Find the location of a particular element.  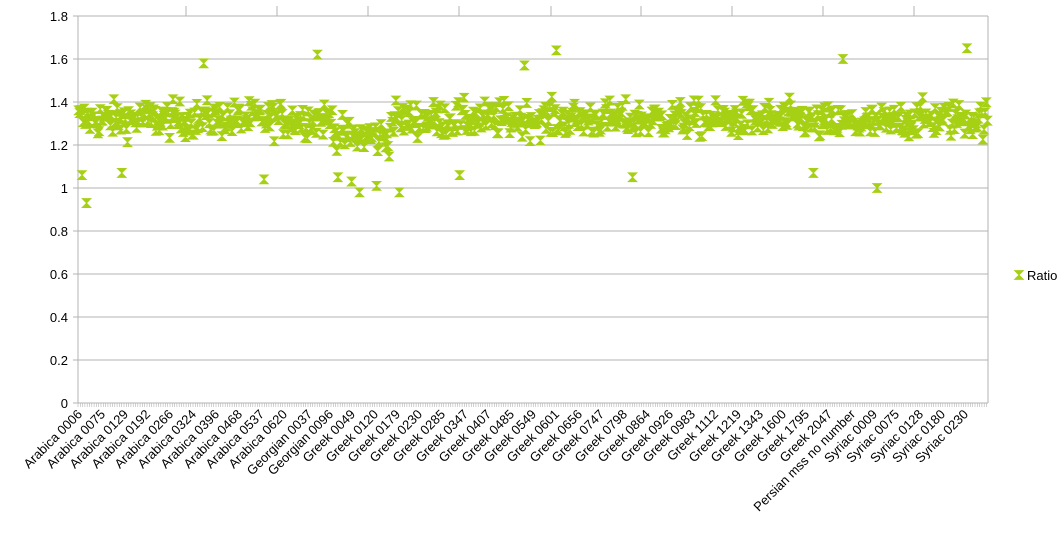

legend-marker-icon is located at coordinates (1019, 275).